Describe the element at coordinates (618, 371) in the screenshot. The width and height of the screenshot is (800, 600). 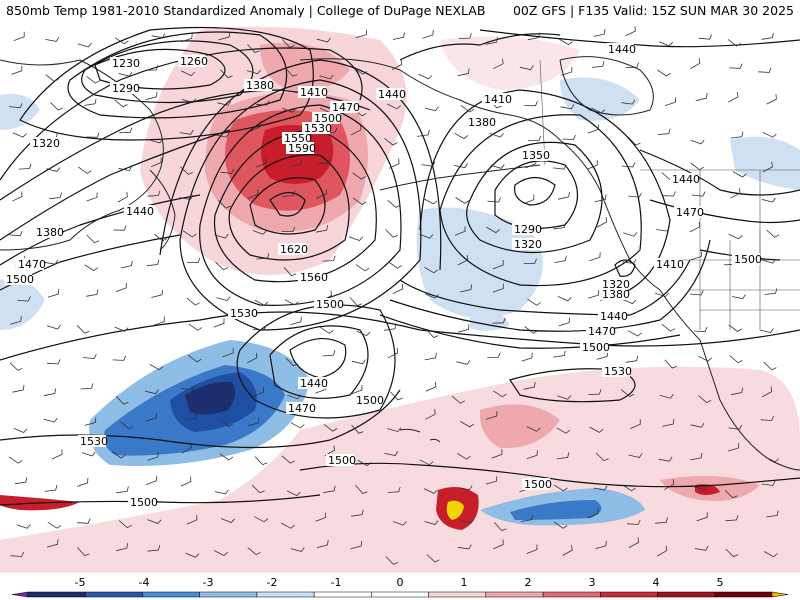
I see `svg-text: 1530` at that location.